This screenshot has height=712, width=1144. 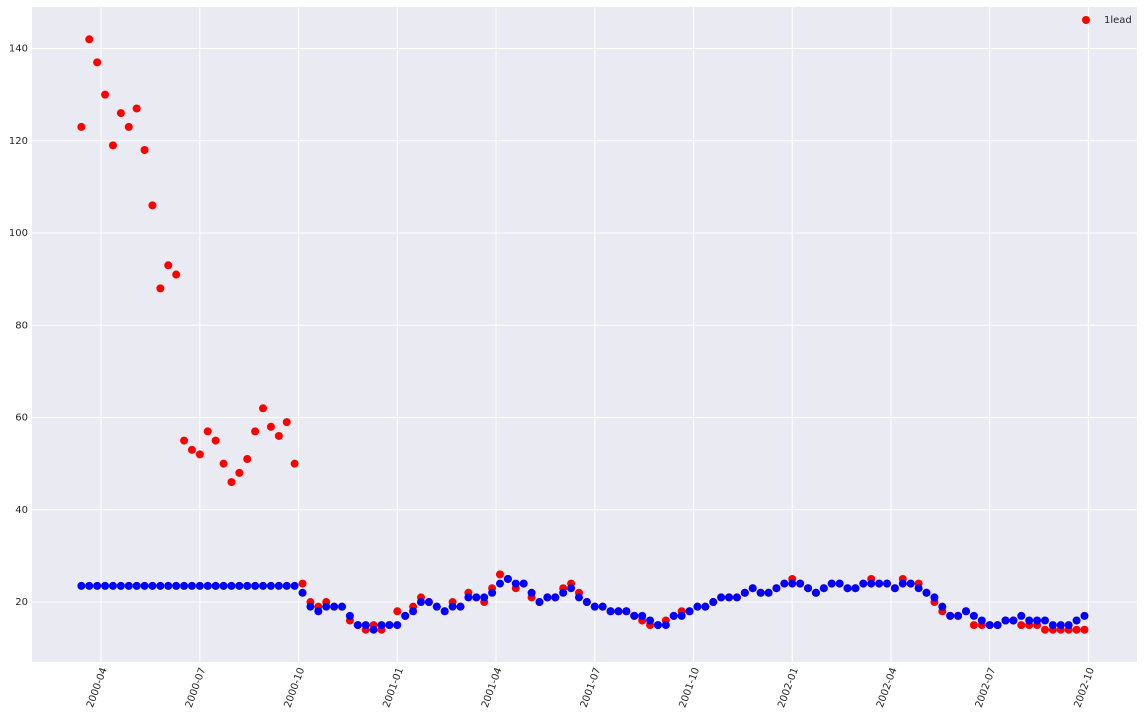 What do you see at coordinates (1086, 20) in the screenshot?
I see `legend-marker` at bounding box center [1086, 20].